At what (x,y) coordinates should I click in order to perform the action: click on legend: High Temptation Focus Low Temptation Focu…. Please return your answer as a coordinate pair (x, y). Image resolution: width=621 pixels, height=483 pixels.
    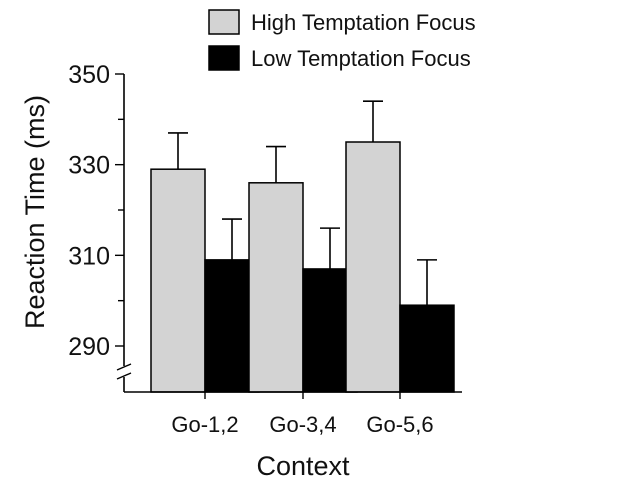
    Looking at the image, I should click on (342, 40).